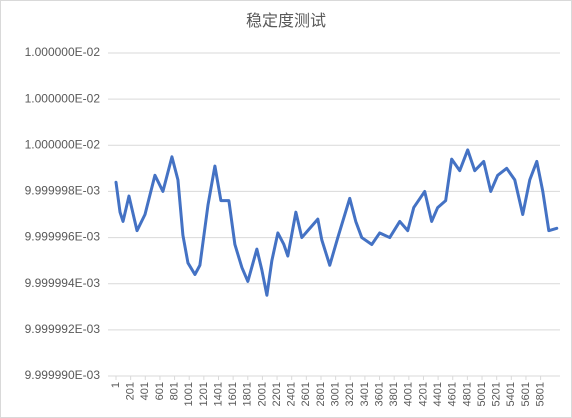 The width and height of the screenshot is (572, 418). Describe the element at coordinates (321, 394) in the screenshot. I see `x-tick-label: 2801` at that location.